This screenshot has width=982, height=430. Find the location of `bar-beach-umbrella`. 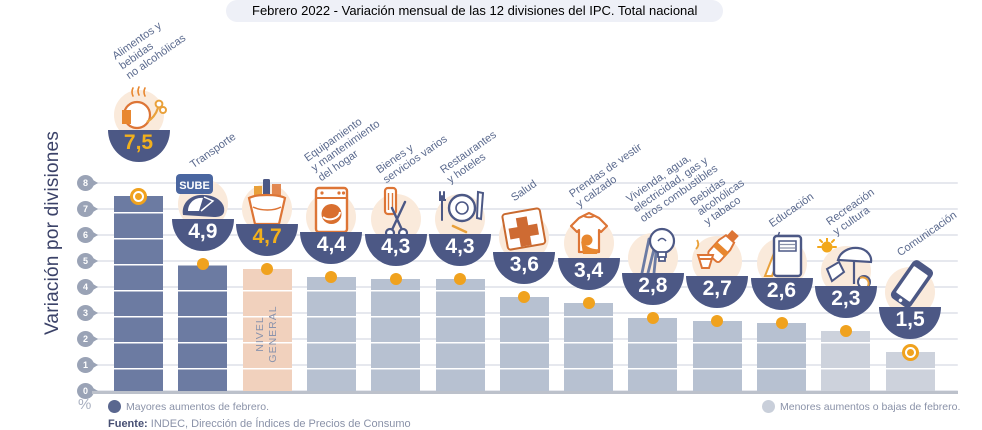

bar-beach-umbrella is located at coordinates (846, 362).